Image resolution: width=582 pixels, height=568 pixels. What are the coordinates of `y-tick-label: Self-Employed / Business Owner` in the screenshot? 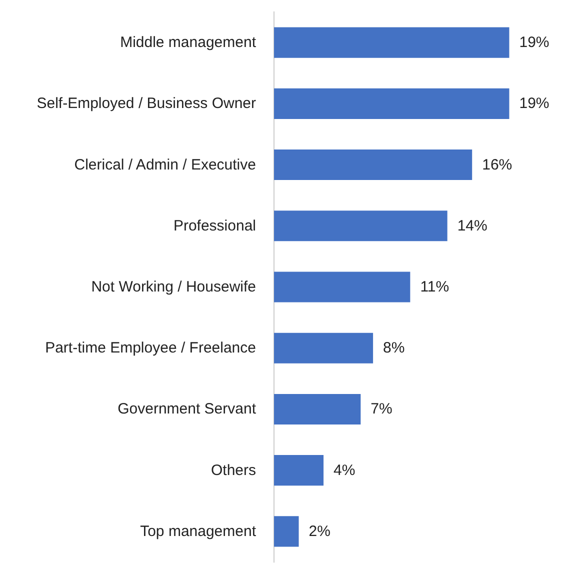 It's located at (146, 103).